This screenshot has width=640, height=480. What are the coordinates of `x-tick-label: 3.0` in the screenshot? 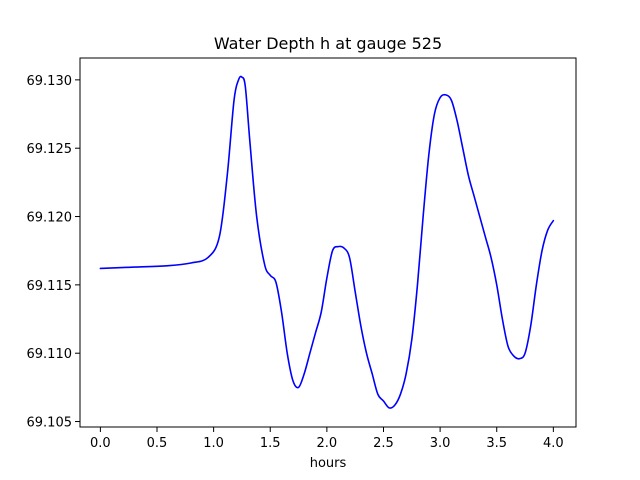 It's located at (440, 443).